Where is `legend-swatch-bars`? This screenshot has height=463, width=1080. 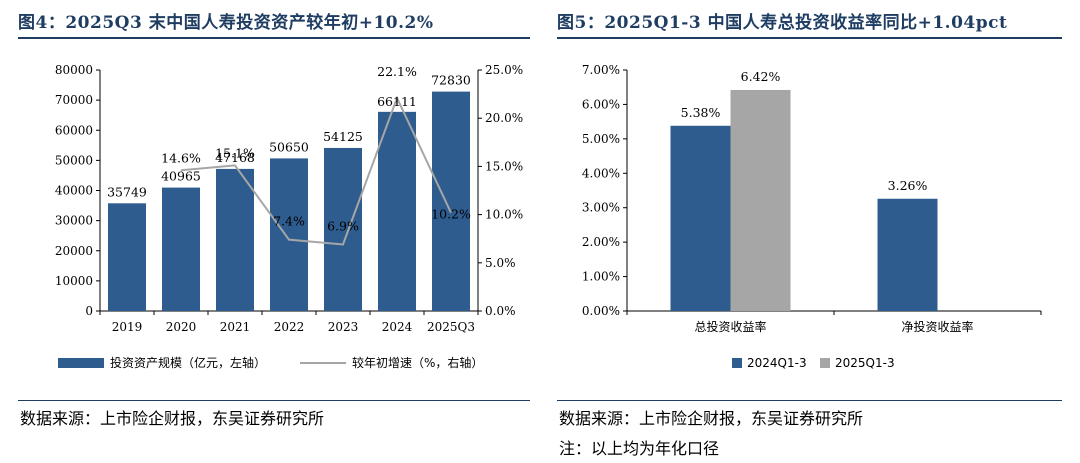 legend-swatch-bars is located at coordinates (81, 363).